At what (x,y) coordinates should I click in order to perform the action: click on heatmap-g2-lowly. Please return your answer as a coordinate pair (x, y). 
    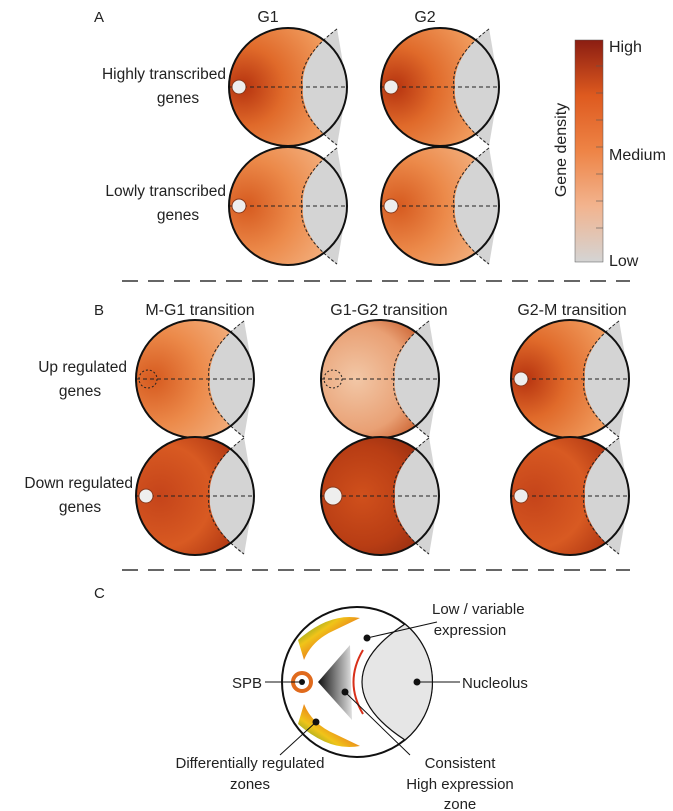
    Looking at the image, I should click on (440, 206).